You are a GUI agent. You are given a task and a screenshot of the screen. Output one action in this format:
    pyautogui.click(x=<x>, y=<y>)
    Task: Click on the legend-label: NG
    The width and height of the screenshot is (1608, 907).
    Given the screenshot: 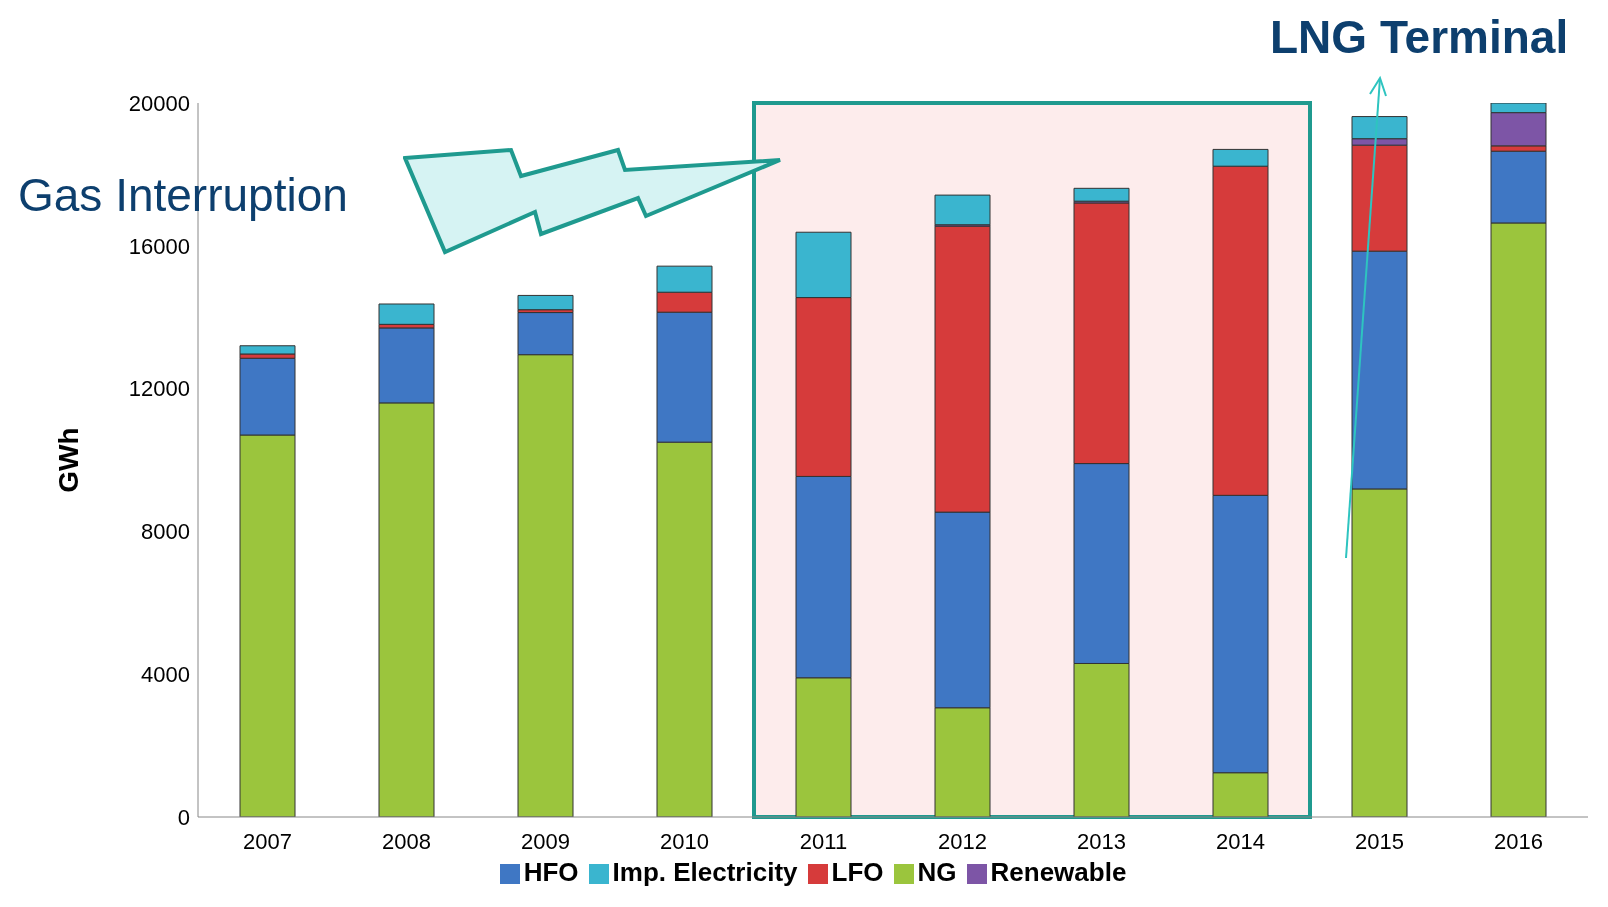 What is the action you would take?
    pyautogui.click(x=937, y=872)
    